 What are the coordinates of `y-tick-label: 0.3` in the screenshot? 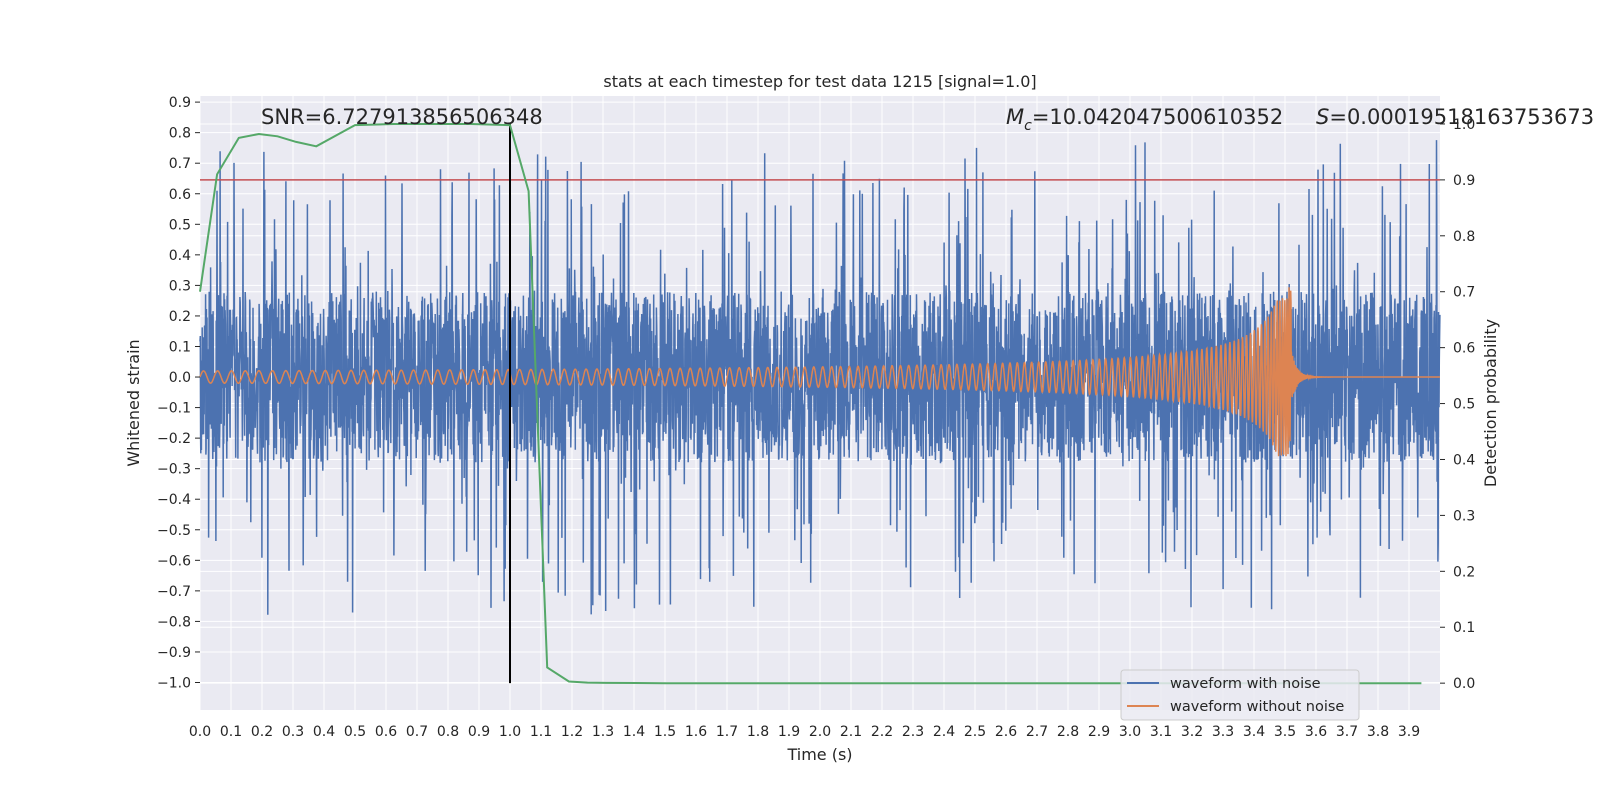 It's located at (180, 286).